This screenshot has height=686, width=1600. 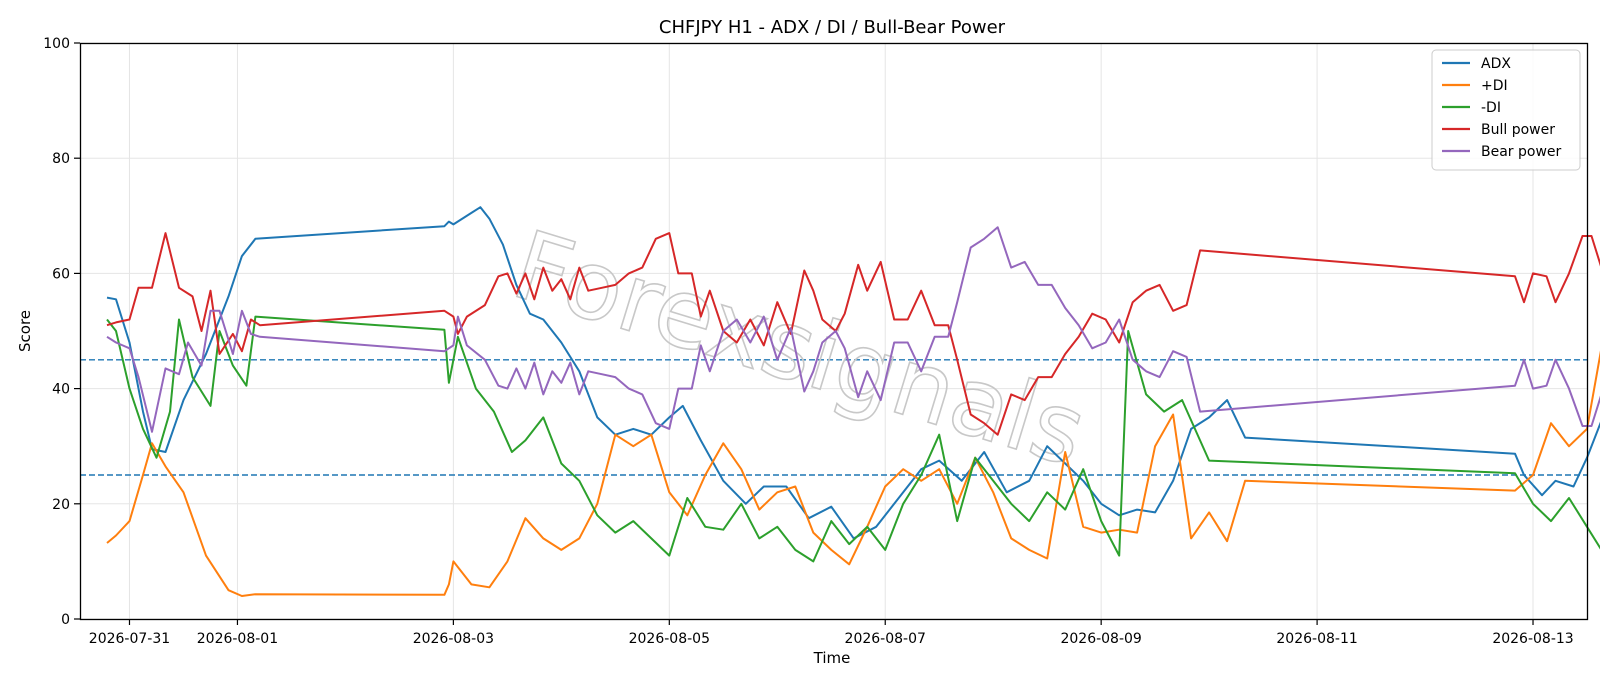 I want to click on y-tick-label: 40, so click(x=61, y=390).